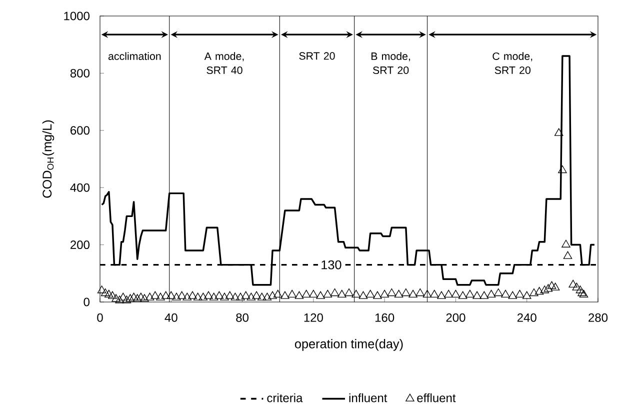 The width and height of the screenshot is (637, 415). Describe the element at coordinates (384, 317) in the screenshot. I see `x-tick-label: 160` at that location.